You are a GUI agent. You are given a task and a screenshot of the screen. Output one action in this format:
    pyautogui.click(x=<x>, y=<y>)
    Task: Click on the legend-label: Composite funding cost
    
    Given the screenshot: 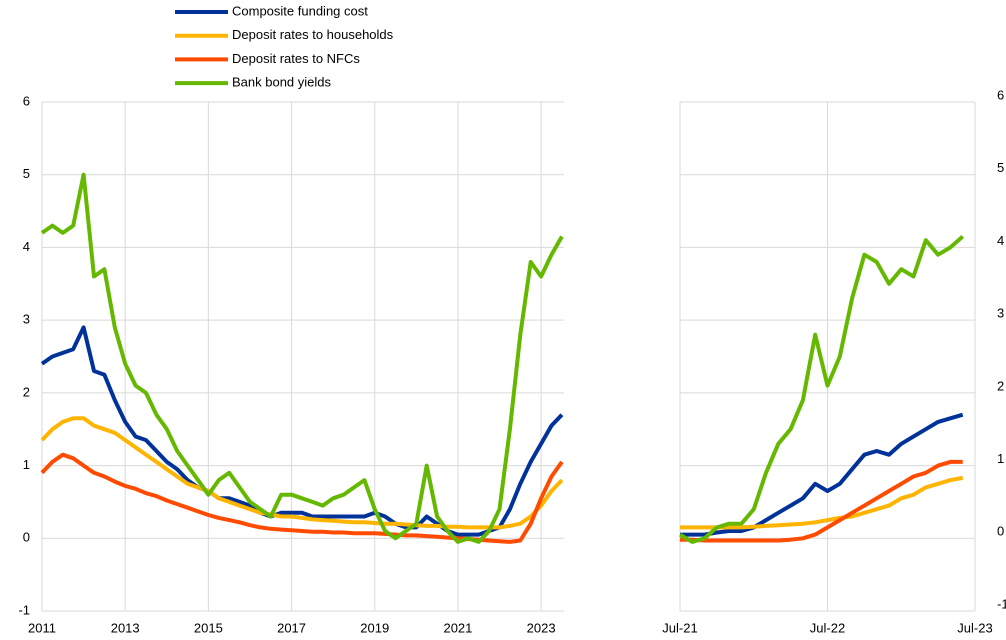 What is the action you would take?
    pyautogui.click(x=300, y=10)
    